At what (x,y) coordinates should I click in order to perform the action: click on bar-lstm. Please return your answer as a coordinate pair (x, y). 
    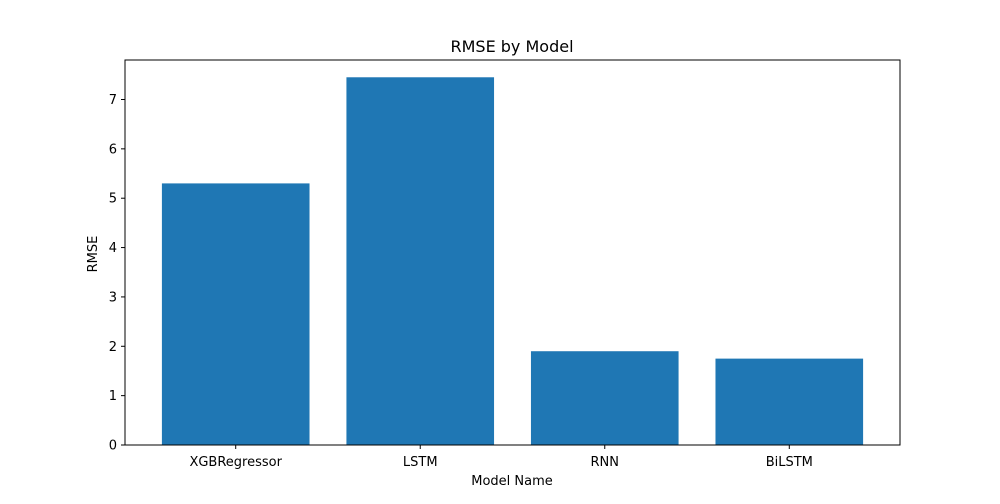
    Looking at the image, I should click on (420, 261).